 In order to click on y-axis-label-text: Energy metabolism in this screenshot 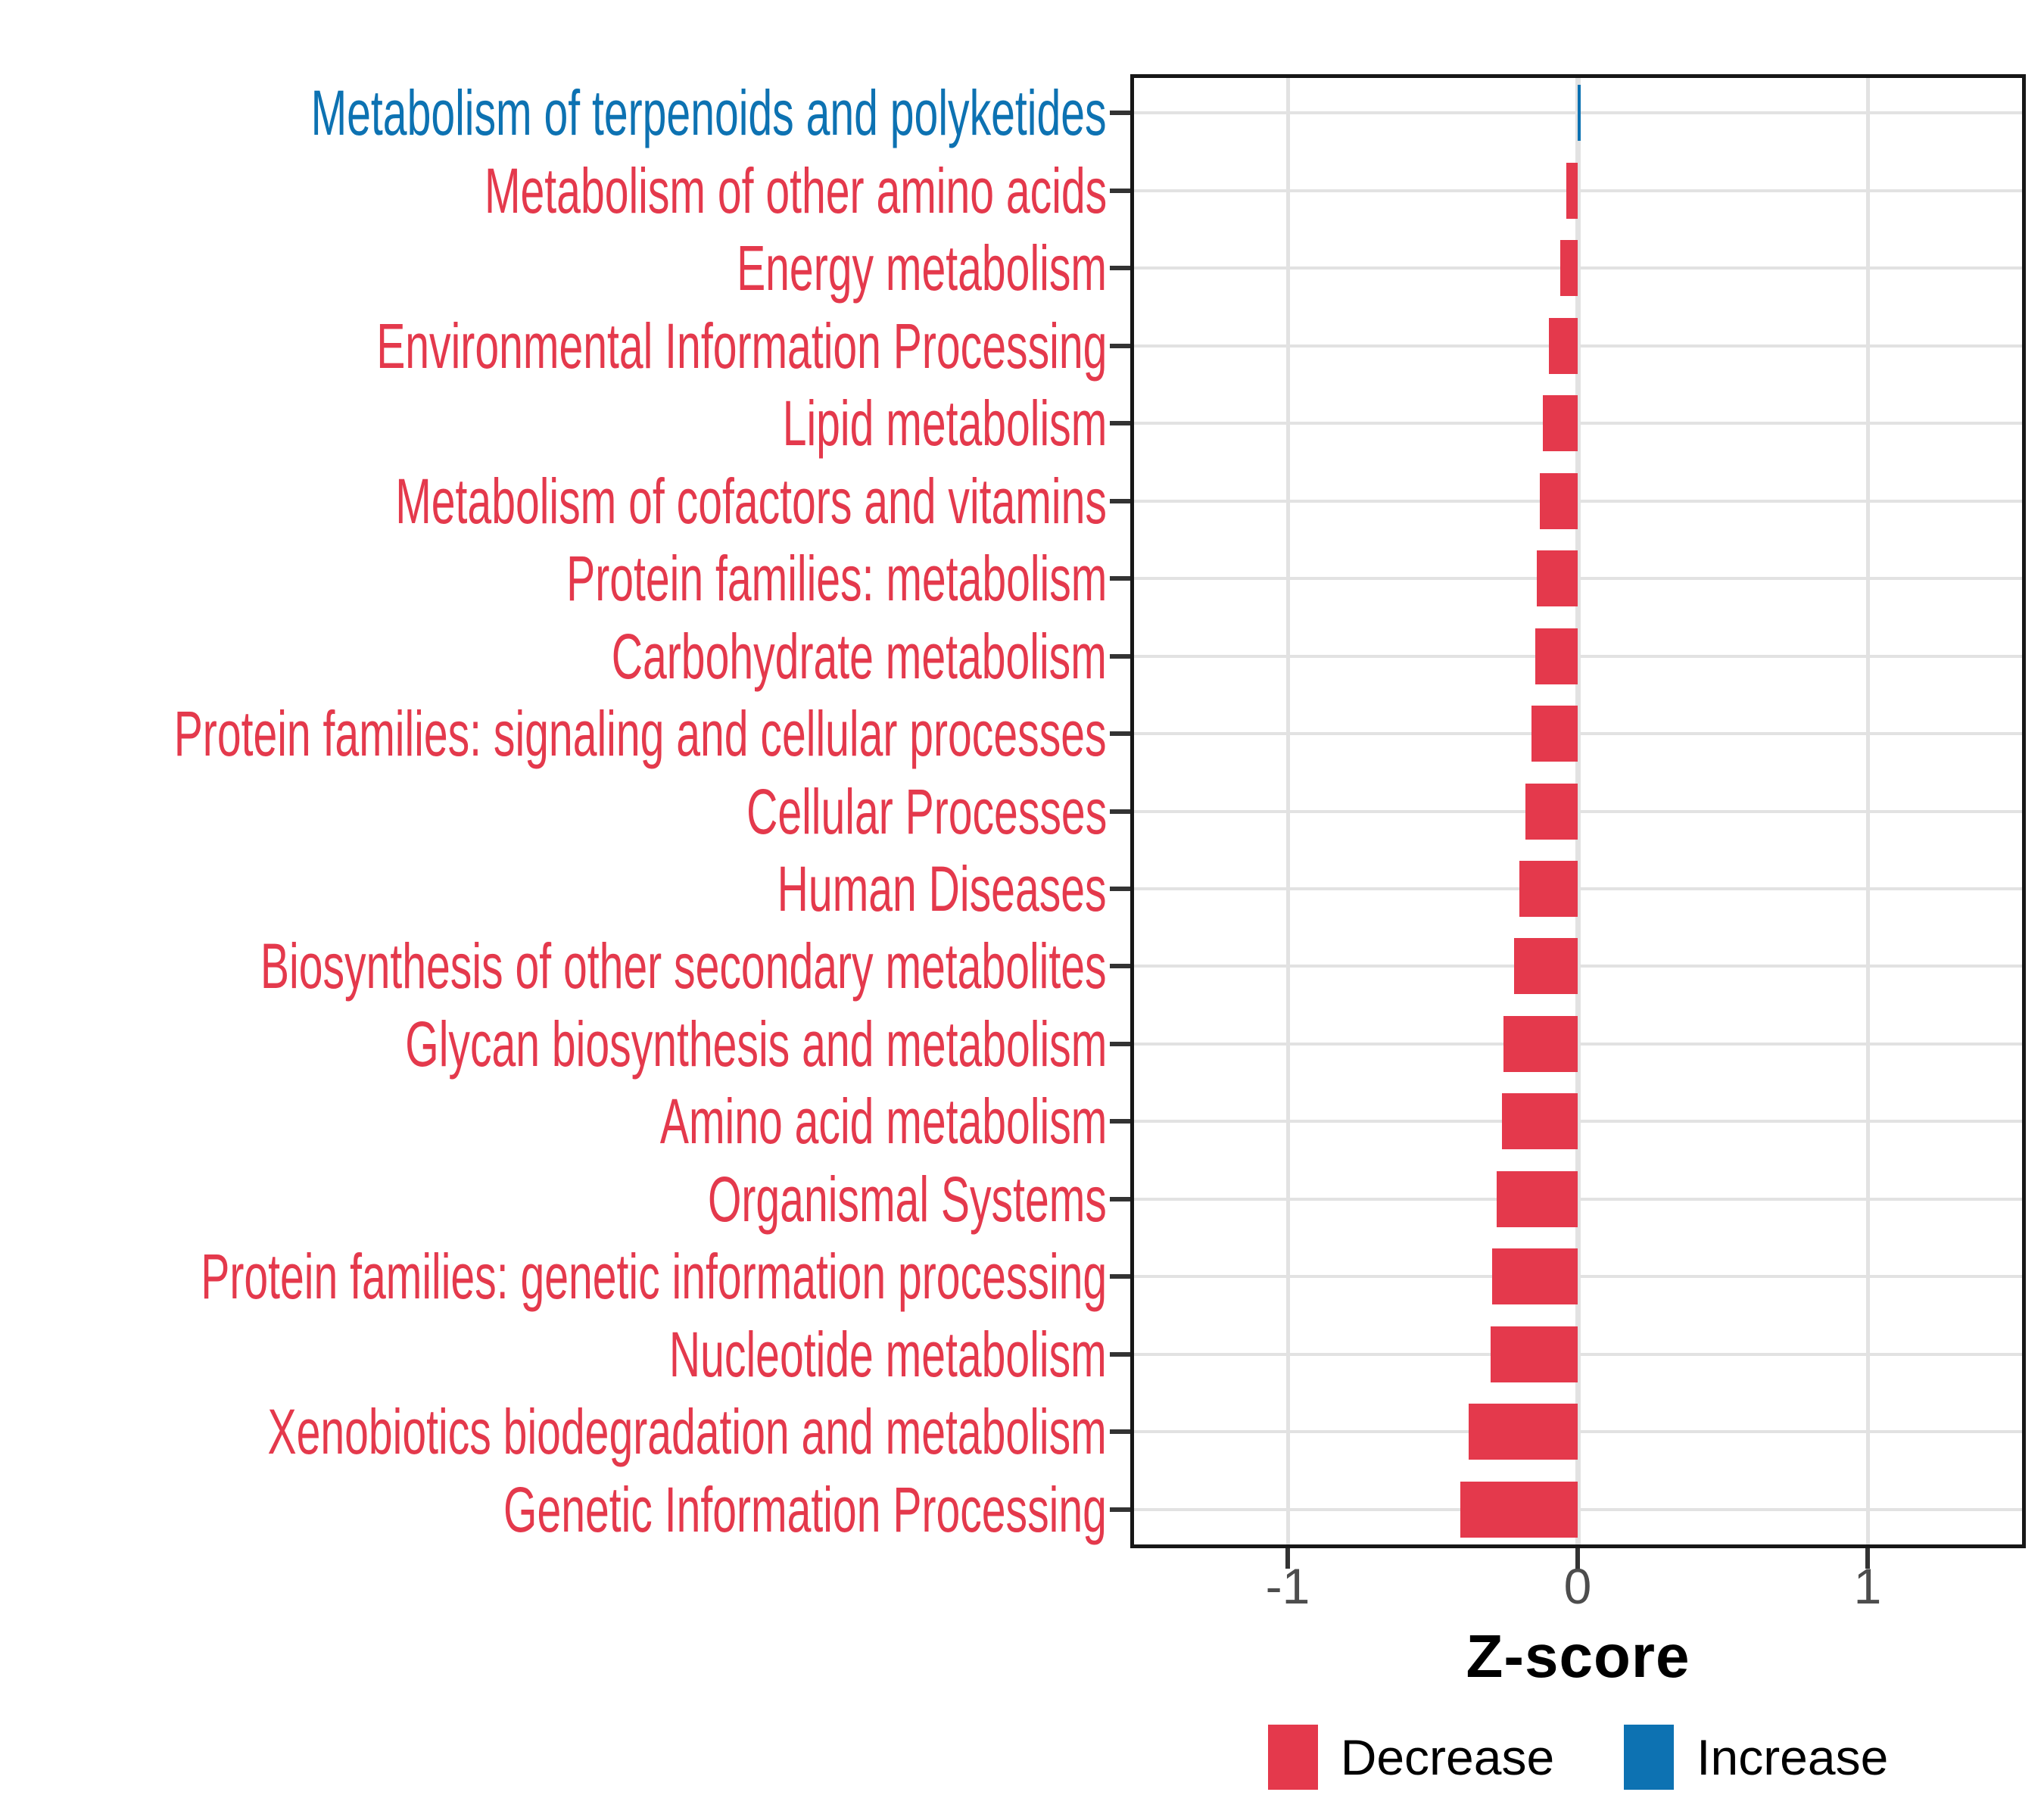, I will do `click(922, 268)`.